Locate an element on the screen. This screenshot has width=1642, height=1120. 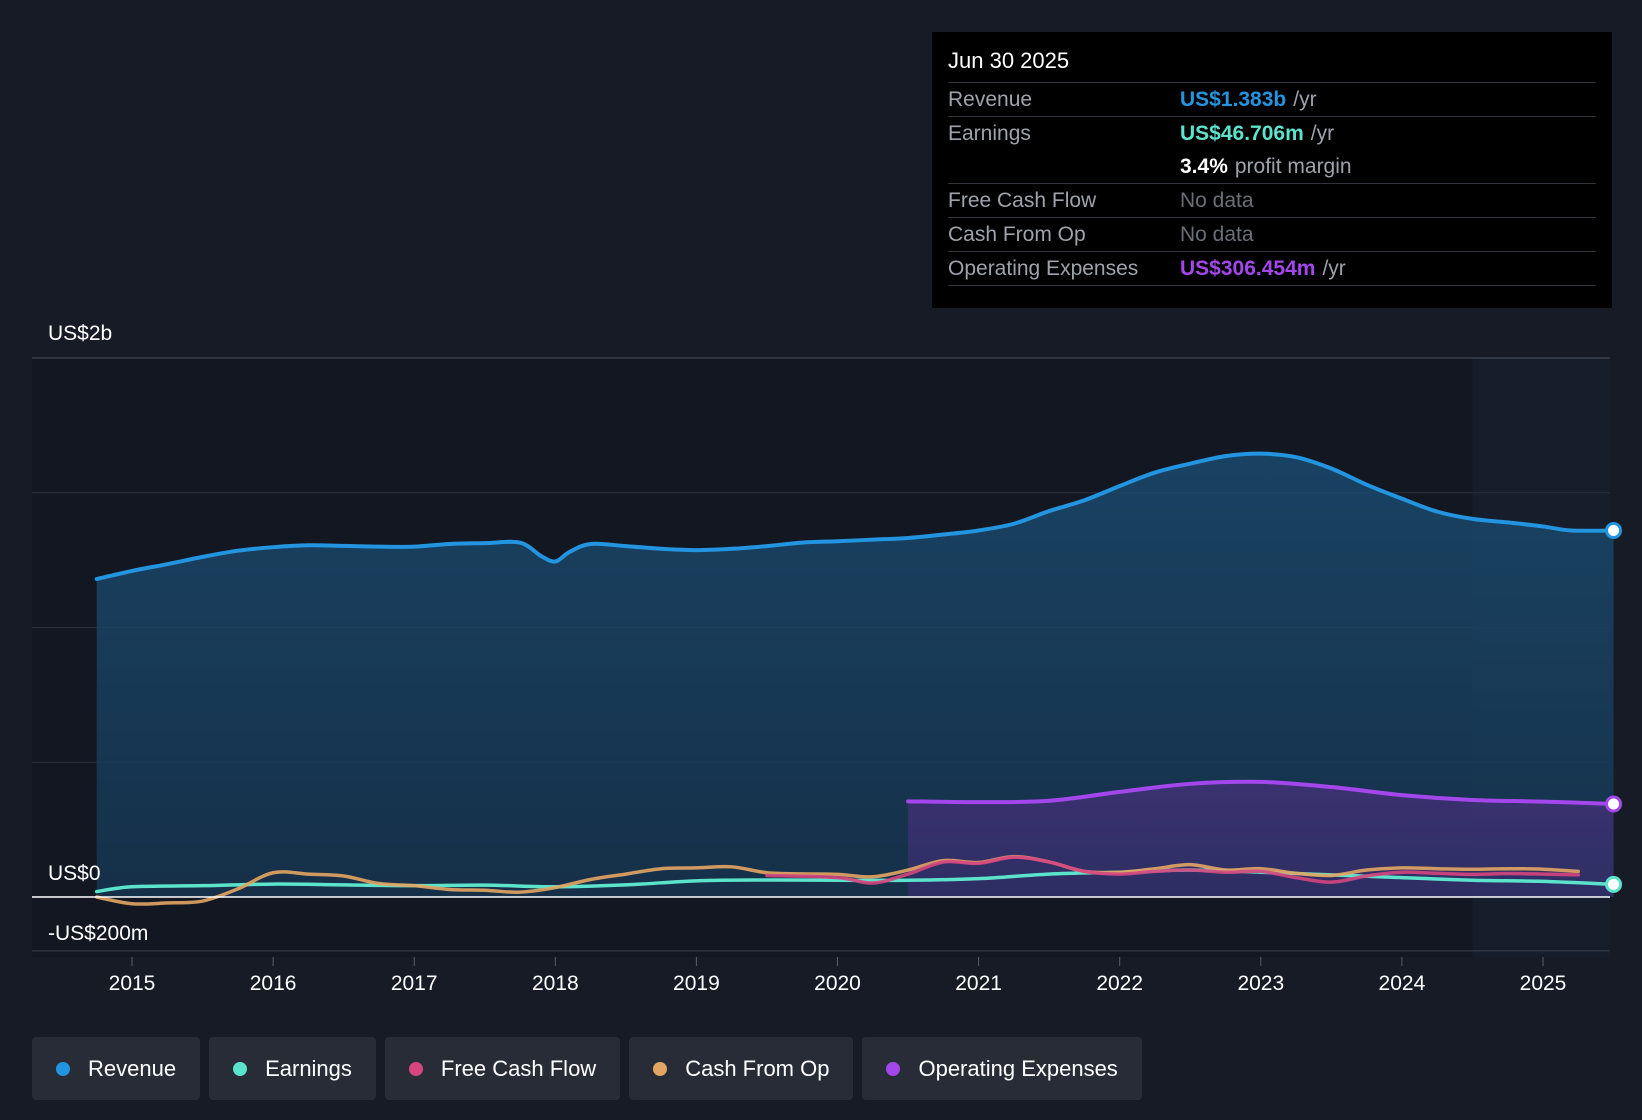
legend-dot-operating-expenses is located at coordinates (893, 1068).